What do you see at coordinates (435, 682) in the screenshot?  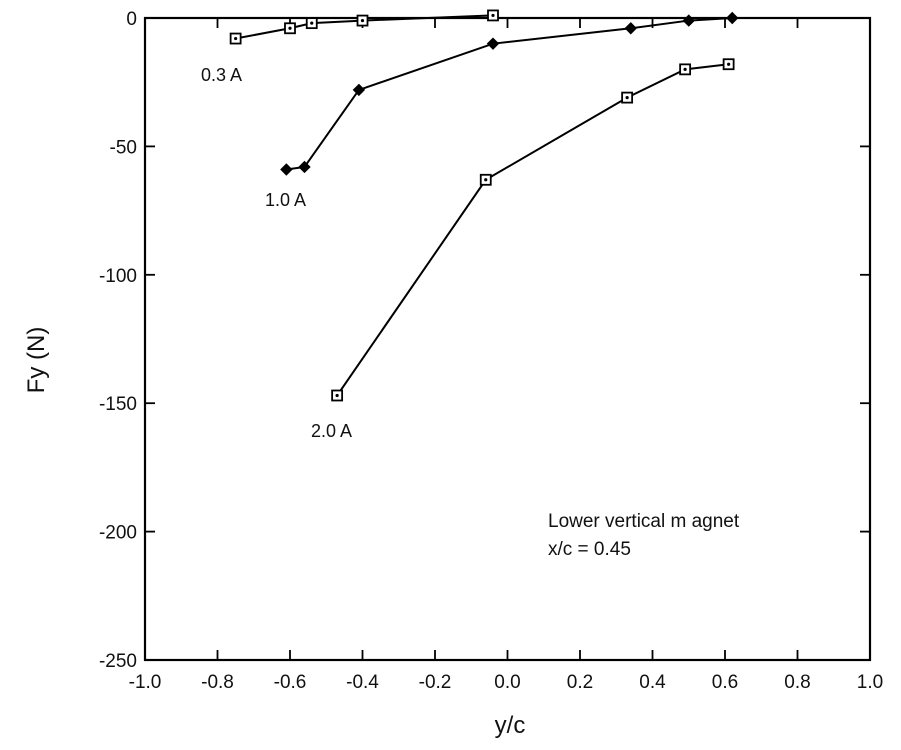 I see `x-tick-label: -0.2` at bounding box center [435, 682].